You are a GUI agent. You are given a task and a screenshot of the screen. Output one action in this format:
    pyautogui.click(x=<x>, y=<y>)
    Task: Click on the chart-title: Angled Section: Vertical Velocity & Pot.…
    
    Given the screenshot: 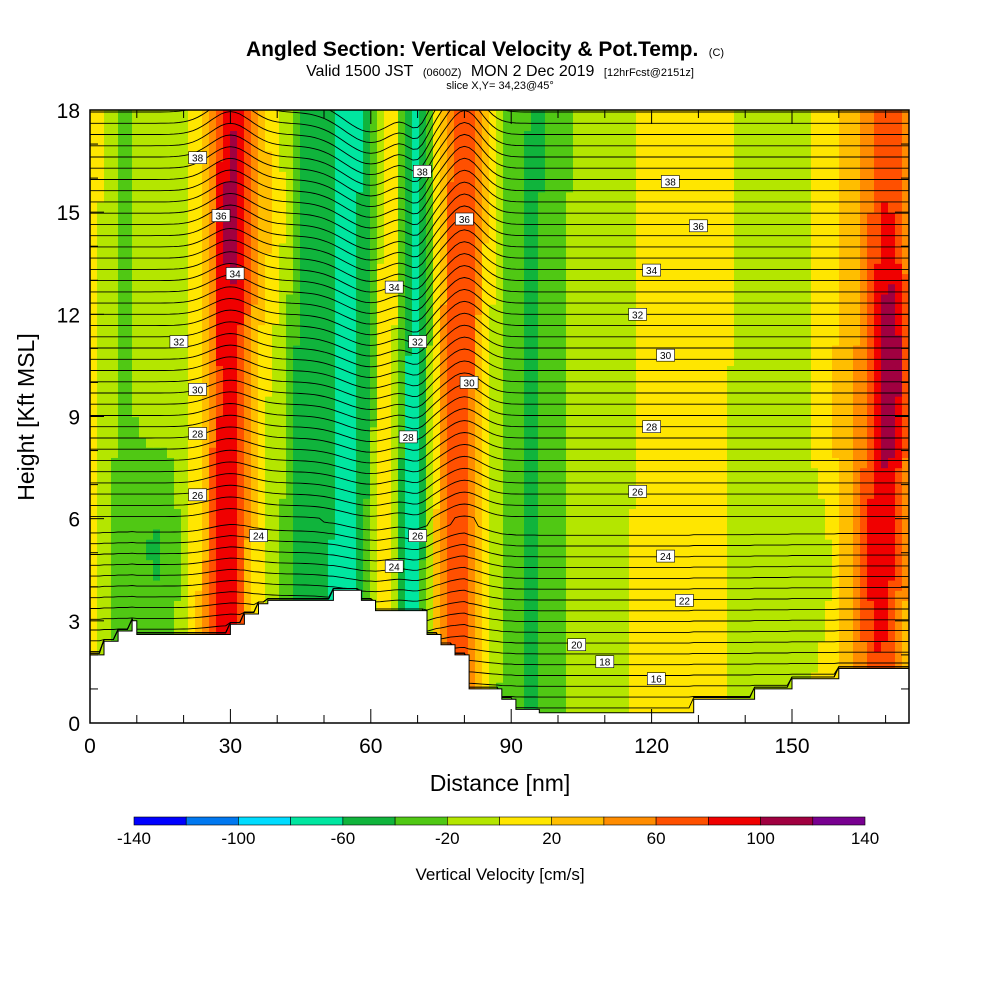 What is the action you would take?
    pyautogui.click(x=485, y=49)
    